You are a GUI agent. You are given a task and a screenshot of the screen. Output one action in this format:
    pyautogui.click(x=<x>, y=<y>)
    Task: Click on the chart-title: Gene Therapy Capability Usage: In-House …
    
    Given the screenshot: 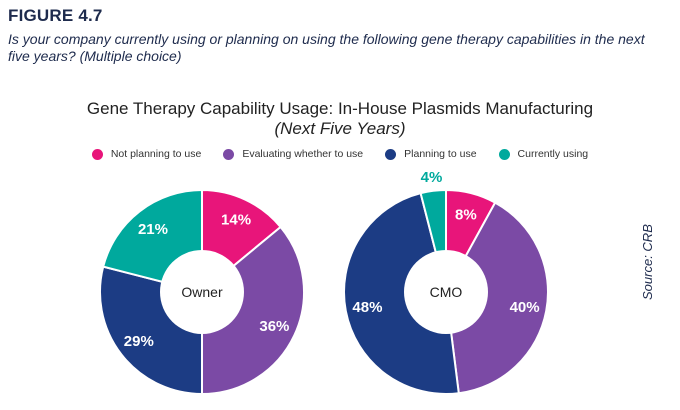 What is the action you would take?
    pyautogui.click(x=340, y=108)
    